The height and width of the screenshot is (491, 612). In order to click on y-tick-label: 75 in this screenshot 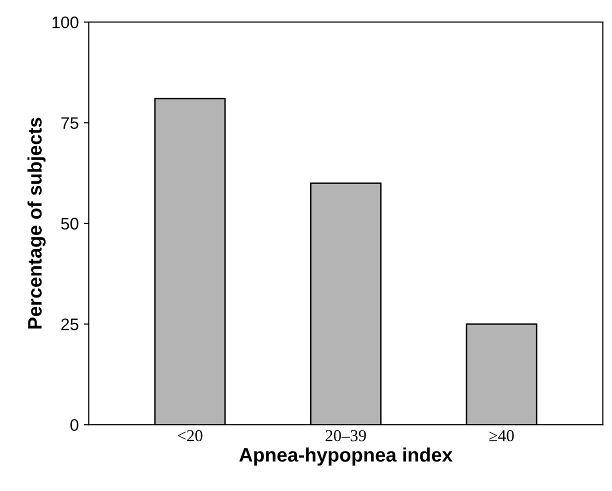, I will do `click(69, 123)`.